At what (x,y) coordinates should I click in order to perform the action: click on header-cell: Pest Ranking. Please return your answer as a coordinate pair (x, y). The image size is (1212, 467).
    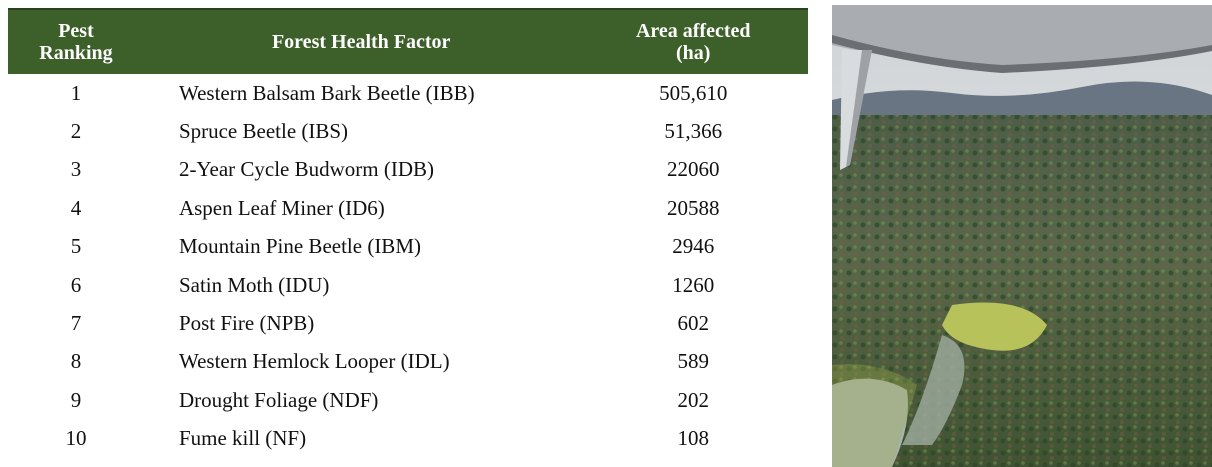
    Looking at the image, I should click on (76, 41).